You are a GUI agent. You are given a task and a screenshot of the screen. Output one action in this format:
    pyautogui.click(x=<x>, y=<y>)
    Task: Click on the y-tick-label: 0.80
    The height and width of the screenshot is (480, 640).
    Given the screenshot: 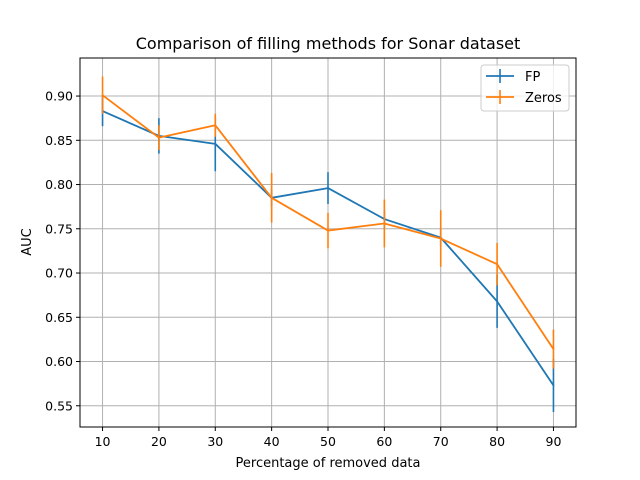 What is the action you would take?
    pyautogui.click(x=59, y=184)
    